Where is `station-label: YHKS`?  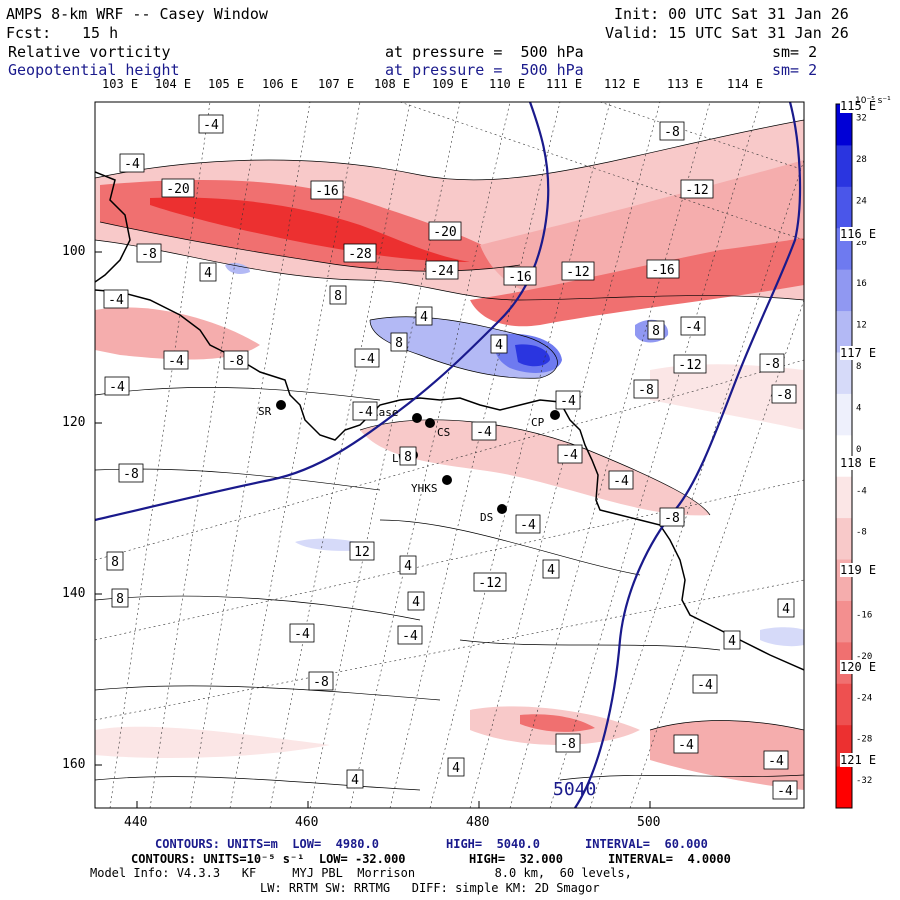
station-label: YHKS is located at coordinates (424, 488).